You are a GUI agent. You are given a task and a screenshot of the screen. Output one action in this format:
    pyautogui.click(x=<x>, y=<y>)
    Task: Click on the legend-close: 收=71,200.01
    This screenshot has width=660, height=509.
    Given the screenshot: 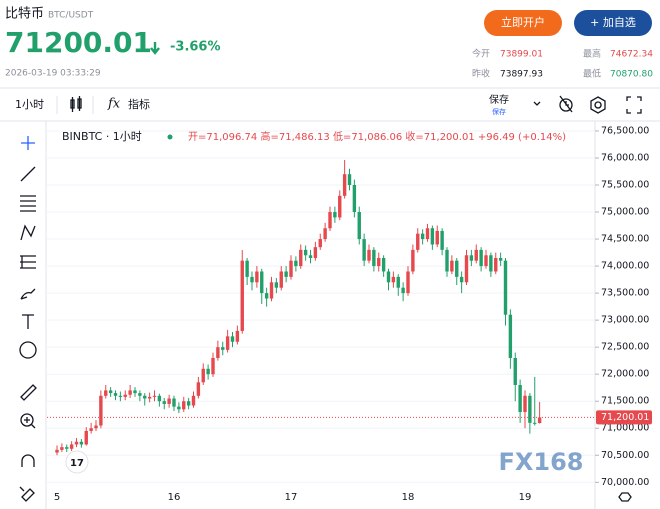 What is the action you would take?
    pyautogui.click(x=439, y=136)
    